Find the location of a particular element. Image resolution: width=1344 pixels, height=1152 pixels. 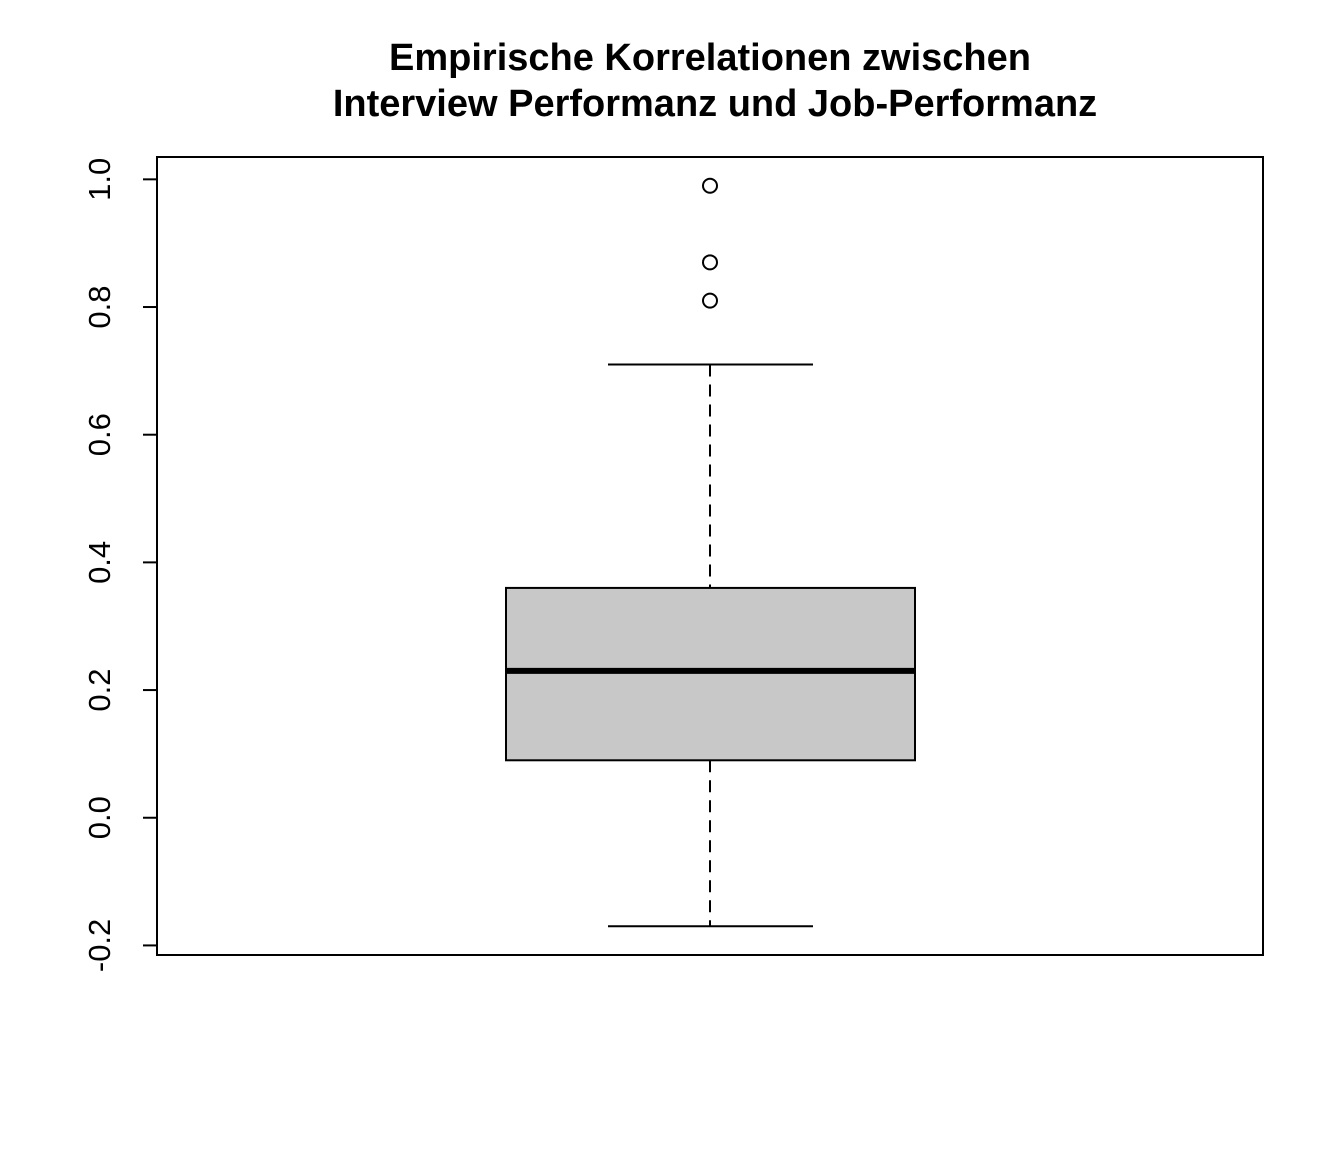

interquartile-box is located at coordinates (710, 674).